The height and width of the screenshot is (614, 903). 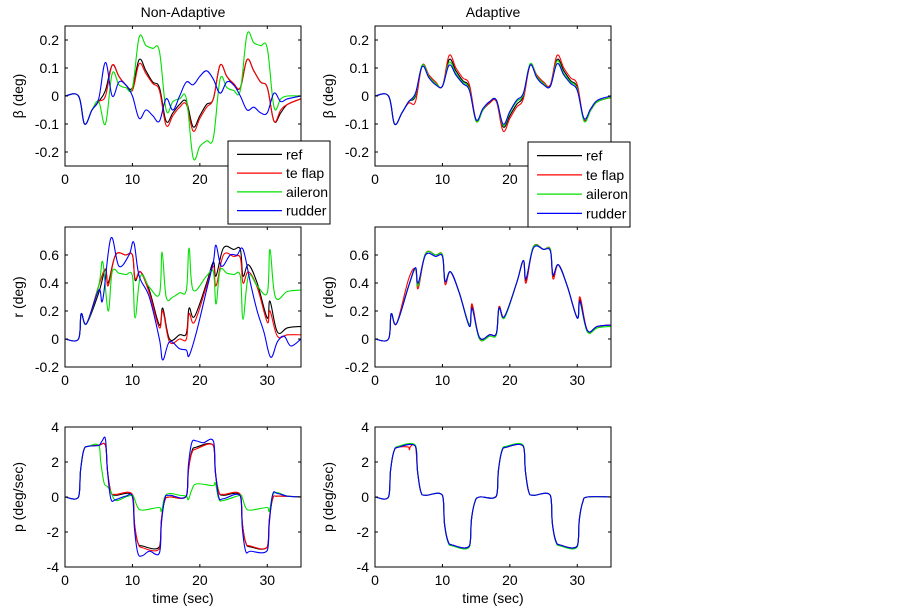 What do you see at coordinates (183, 12) in the screenshot?
I see `chart-title: Non-Adaptive` at bounding box center [183, 12].